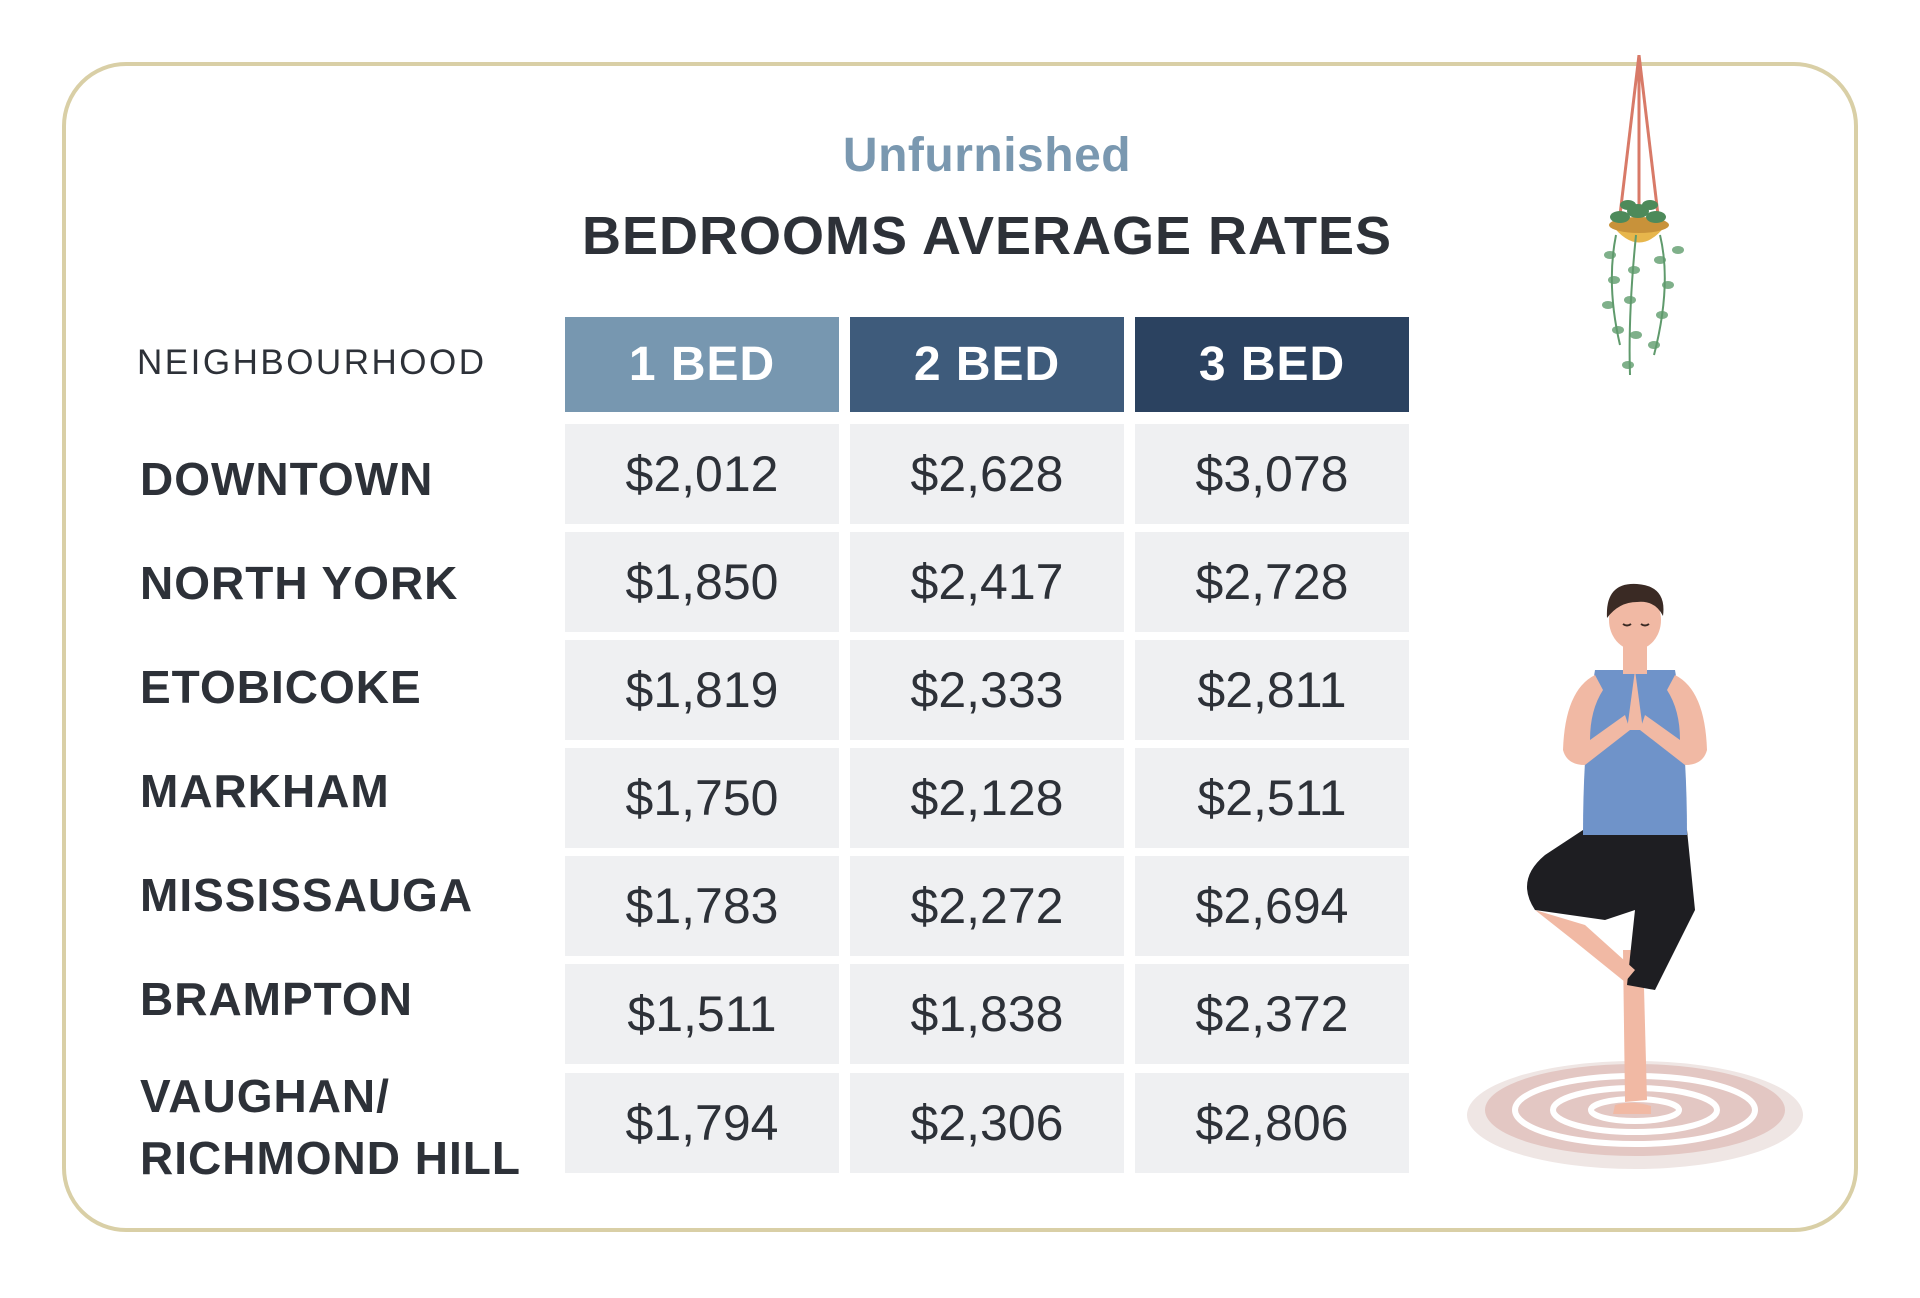 The width and height of the screenshot is (1920, 1298). What do you see at coordinates (1272, 906) in the screenshot?
I see `rate-cell: $2,694` at bounding box center [1272, 906].